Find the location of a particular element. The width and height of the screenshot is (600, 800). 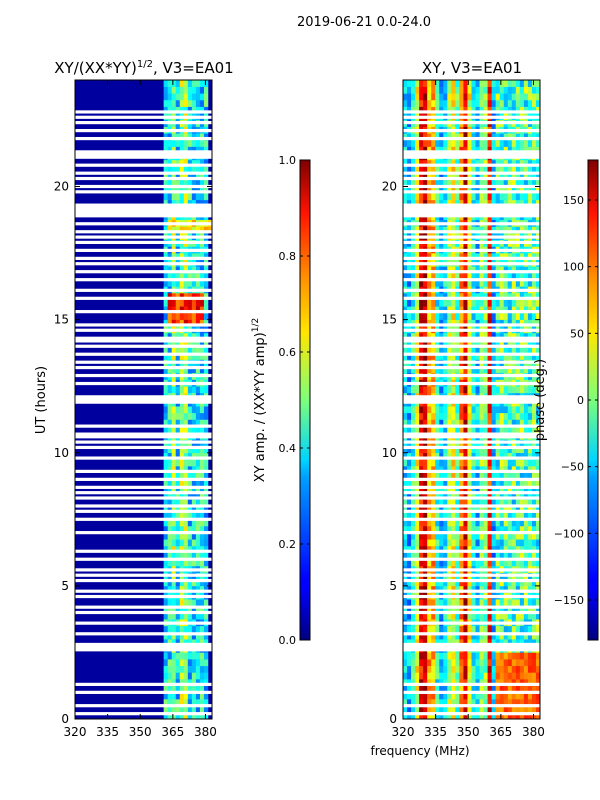

y-tick-label: 10 is located at coordinates (61, 453).